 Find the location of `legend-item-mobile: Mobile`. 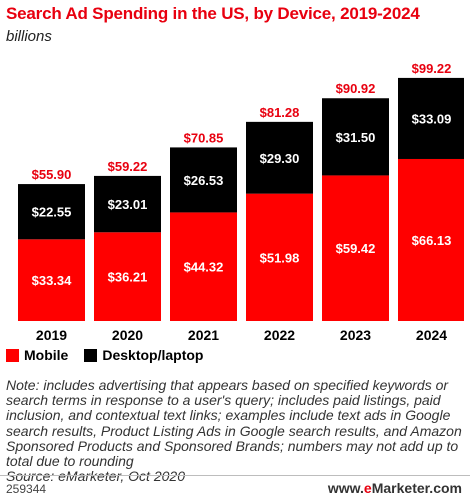

legend-item-mobile: Mobile is located at coordinates (37, 355).